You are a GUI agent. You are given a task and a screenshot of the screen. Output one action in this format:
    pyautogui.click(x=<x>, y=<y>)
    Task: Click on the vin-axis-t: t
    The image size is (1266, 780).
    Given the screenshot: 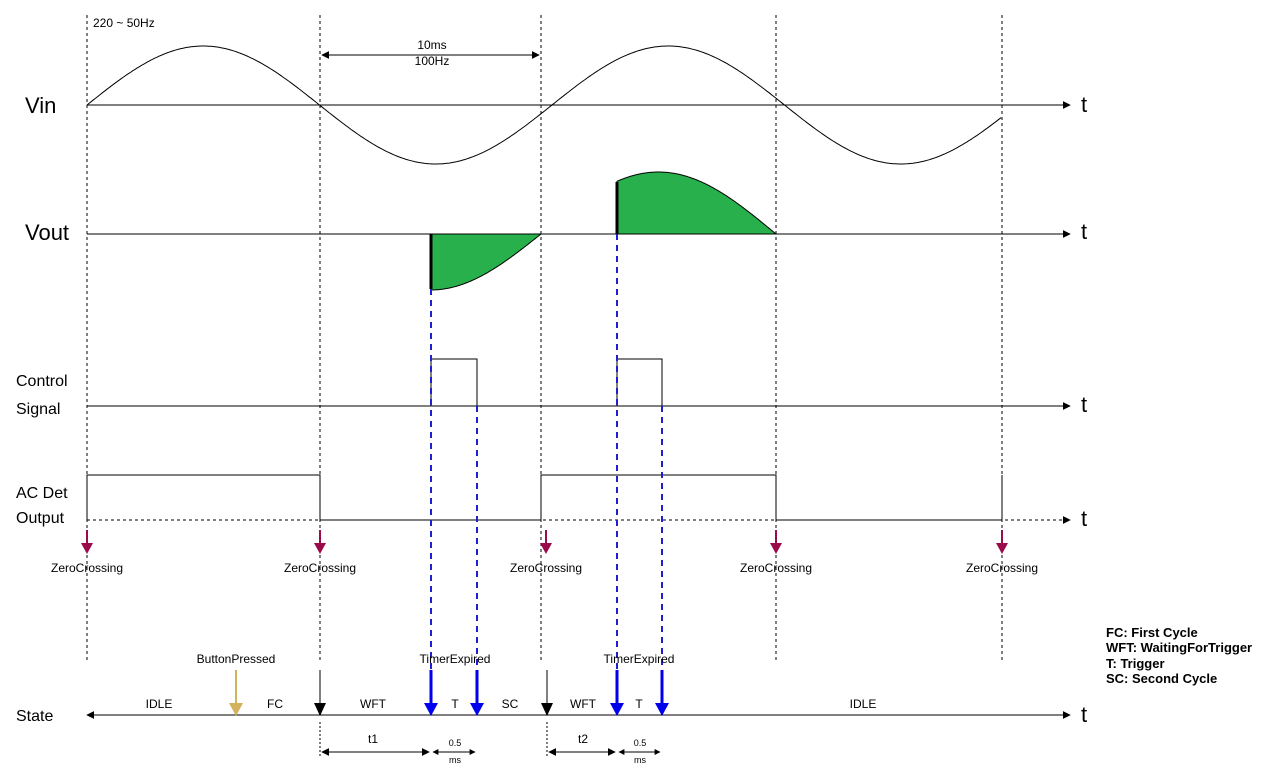 What is the action you would take?
    pyautogui.click(x=1084, y=104)
    